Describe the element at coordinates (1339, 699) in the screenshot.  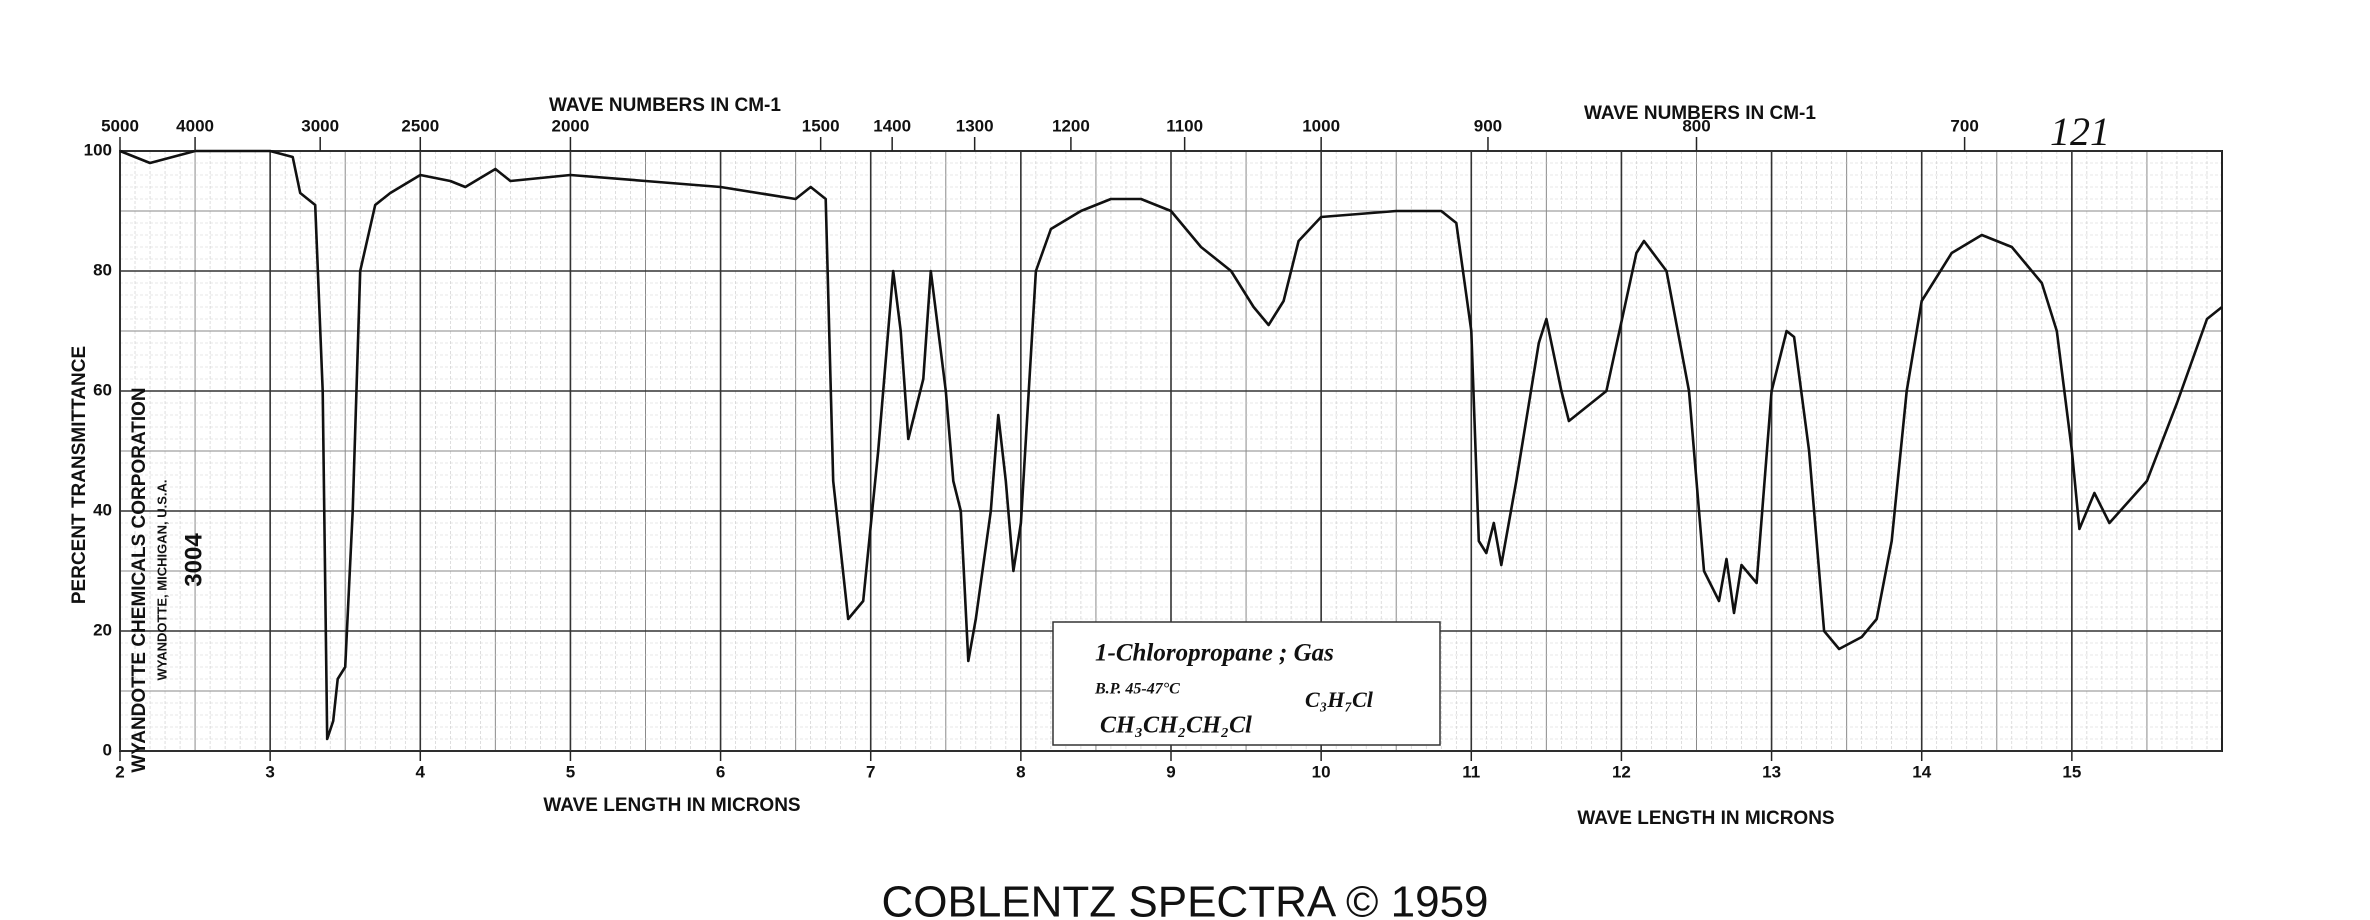
I see `annotation: C₃H₇Cl` at that location.